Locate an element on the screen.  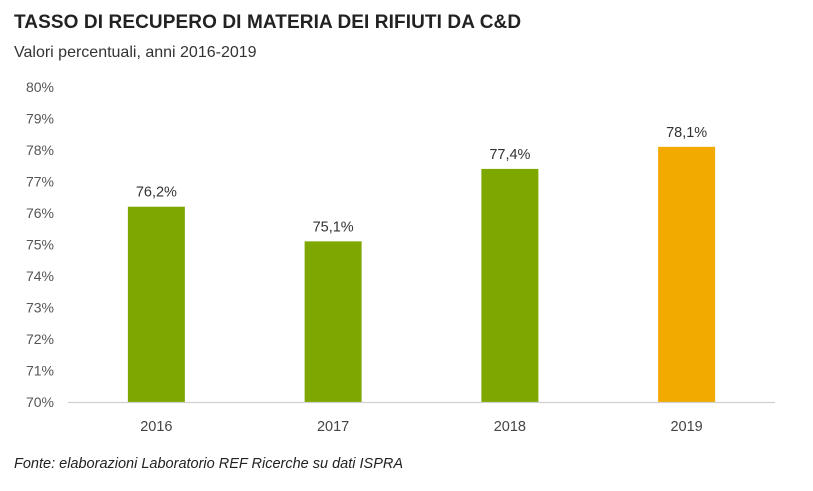
y-tick-label: 78% is located at coordinates (40, 150).